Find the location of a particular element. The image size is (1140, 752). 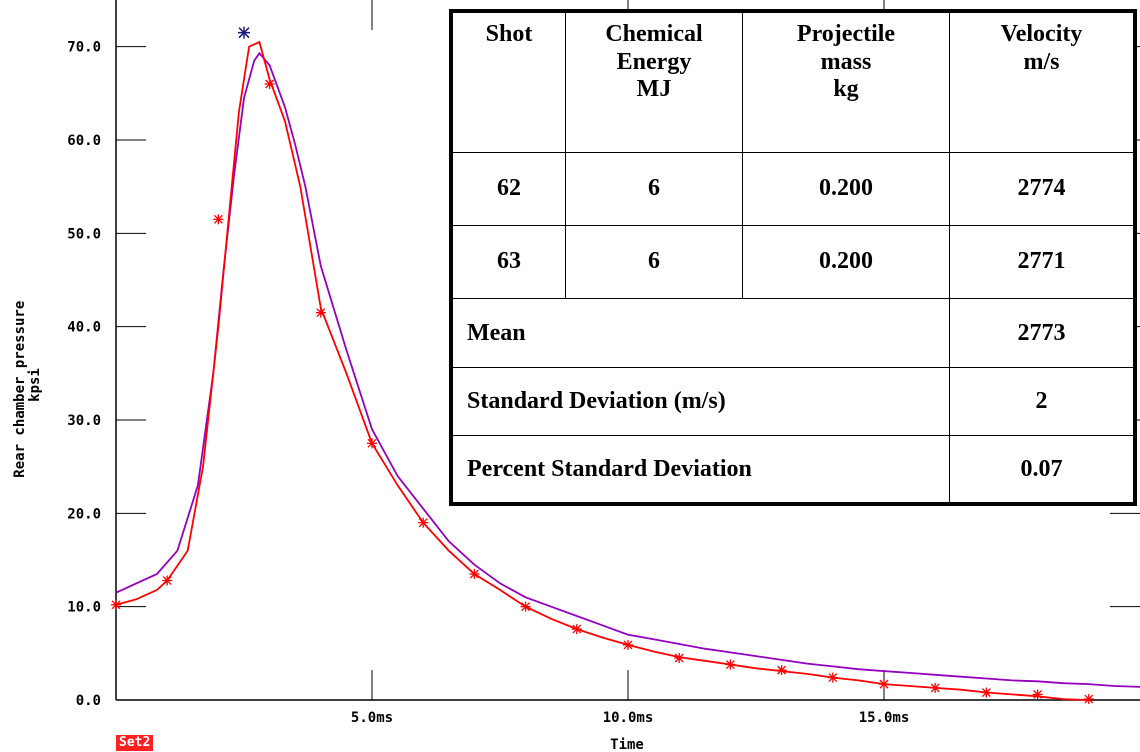

y-axis-label-line2: kpsi is located at coordinates (35, 385).